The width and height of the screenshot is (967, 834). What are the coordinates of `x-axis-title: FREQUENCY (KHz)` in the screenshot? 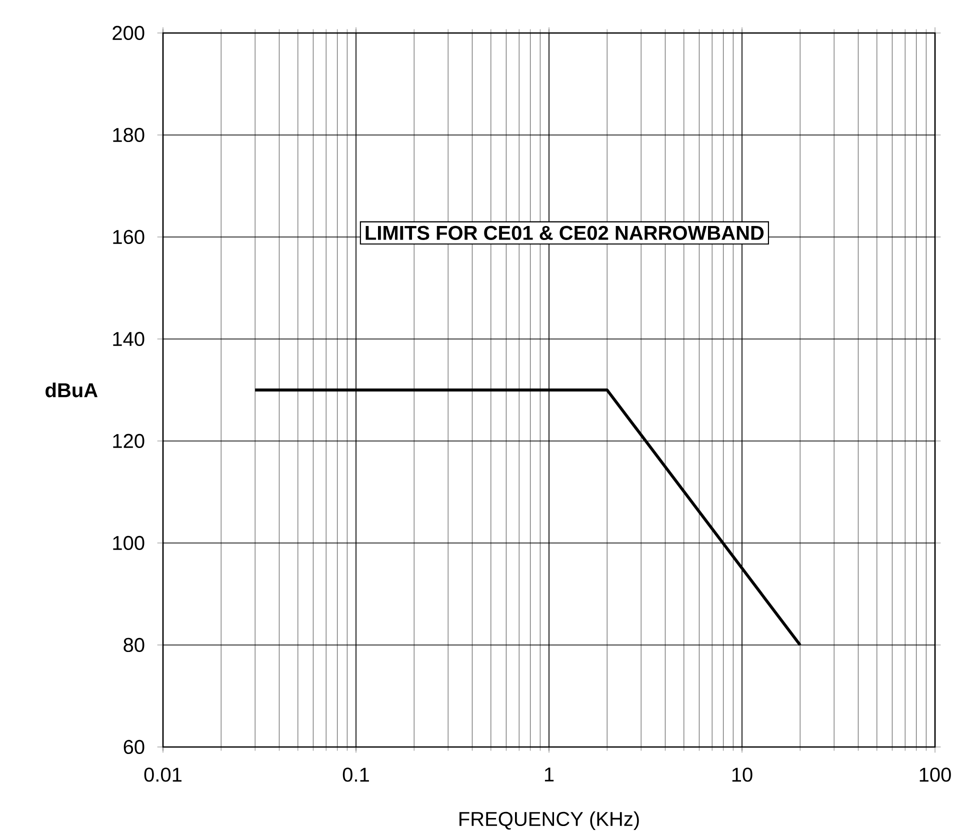 It's located at (549, 820).